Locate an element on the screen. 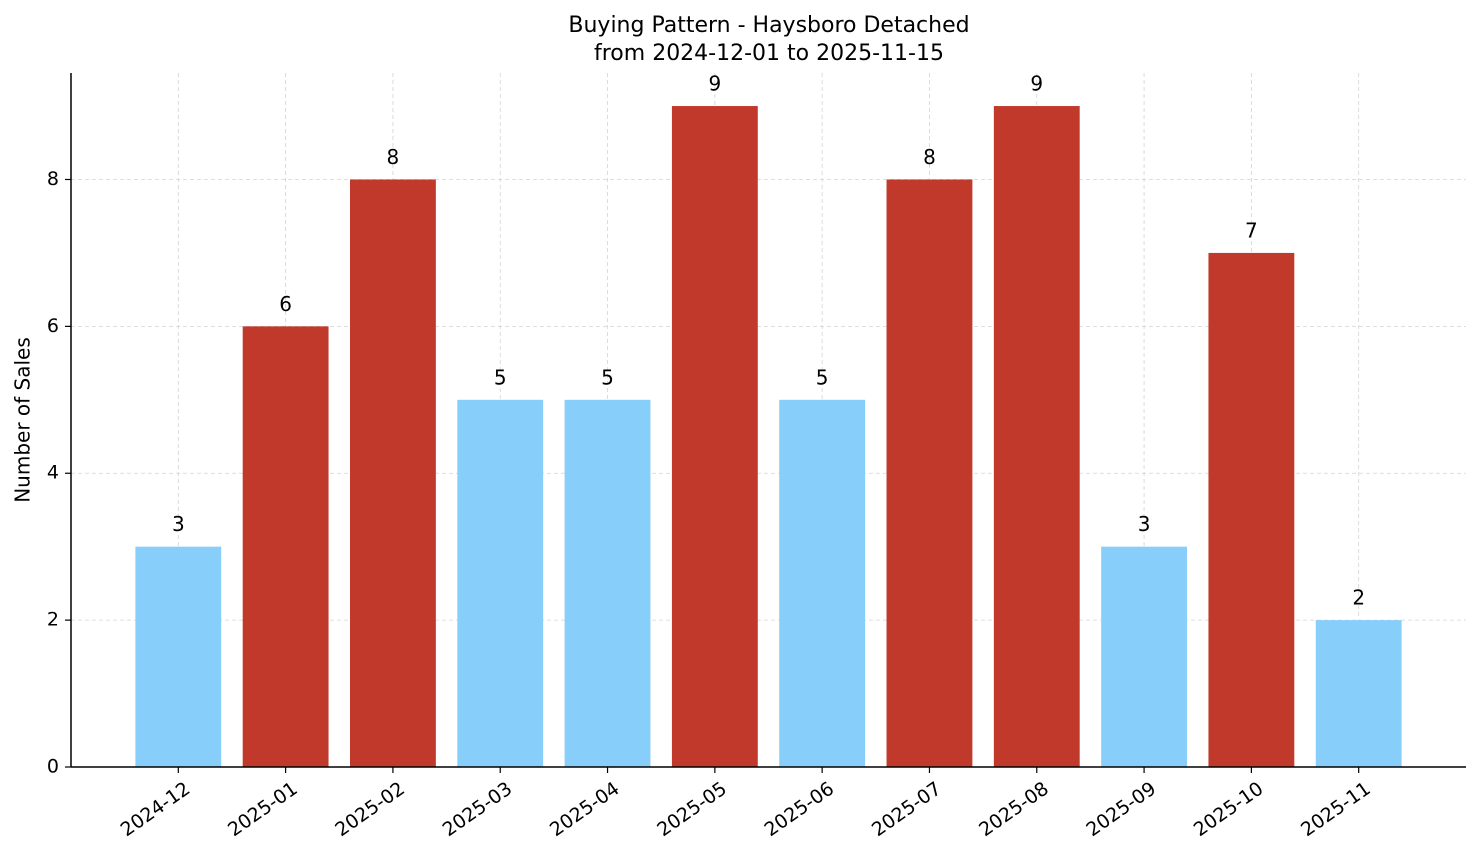 This screenshot has width=1481, height=863. chart-title: Buying Pattern - Haysboro Detached is located at coordinates (768, 25).